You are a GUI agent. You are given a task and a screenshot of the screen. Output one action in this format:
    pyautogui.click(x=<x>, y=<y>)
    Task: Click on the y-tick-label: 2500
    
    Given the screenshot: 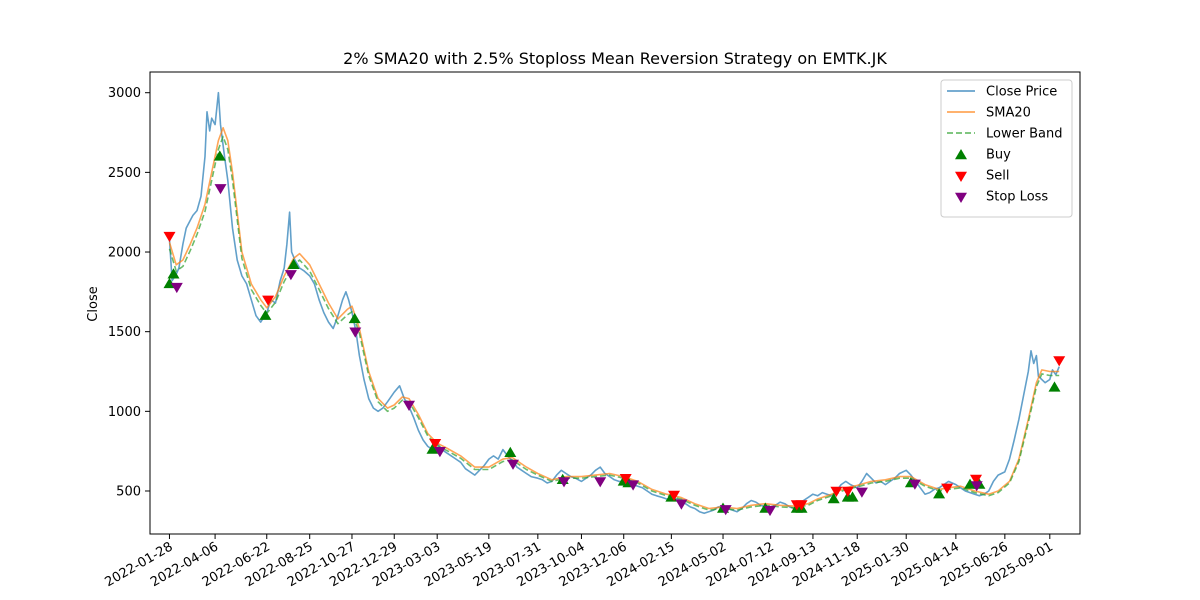 What is the action you would take?
    pyautogui.click(x=124, y=173)
    